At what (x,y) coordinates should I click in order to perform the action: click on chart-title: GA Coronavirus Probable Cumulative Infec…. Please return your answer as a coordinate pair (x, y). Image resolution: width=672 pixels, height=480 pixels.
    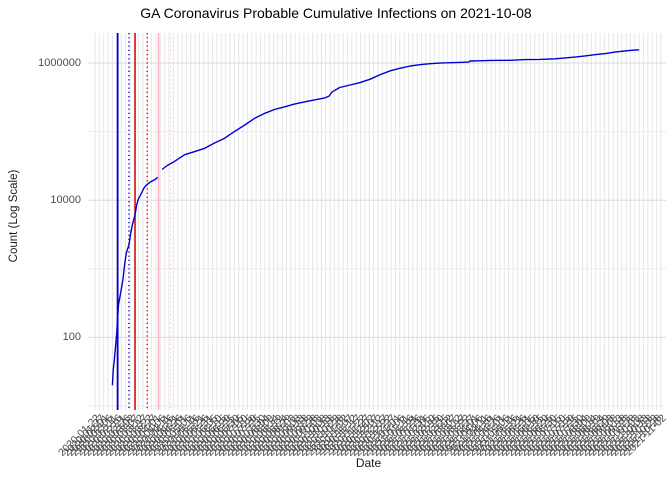
    Looking at the image, I should click on (336, 13).